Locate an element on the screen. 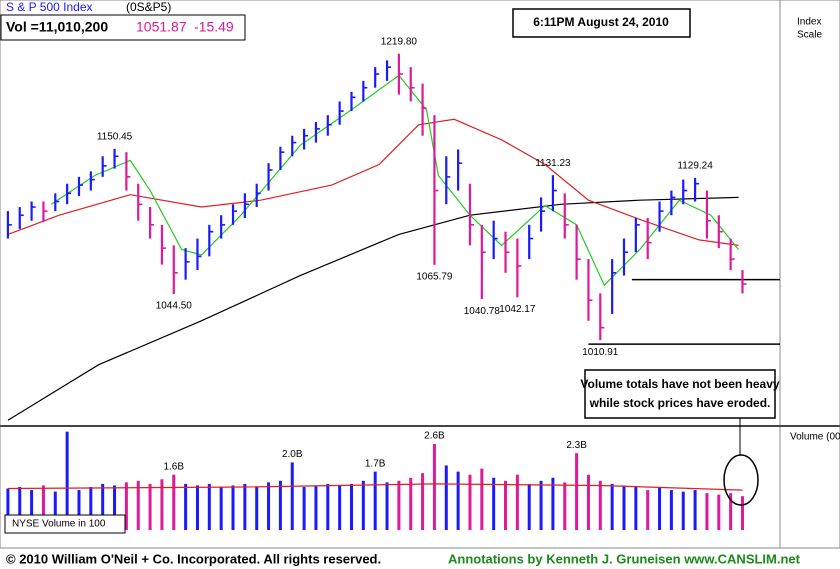 This screenshot has width=840, height=569. symbol: (0S&P5) is located at coordinates (148, 7).